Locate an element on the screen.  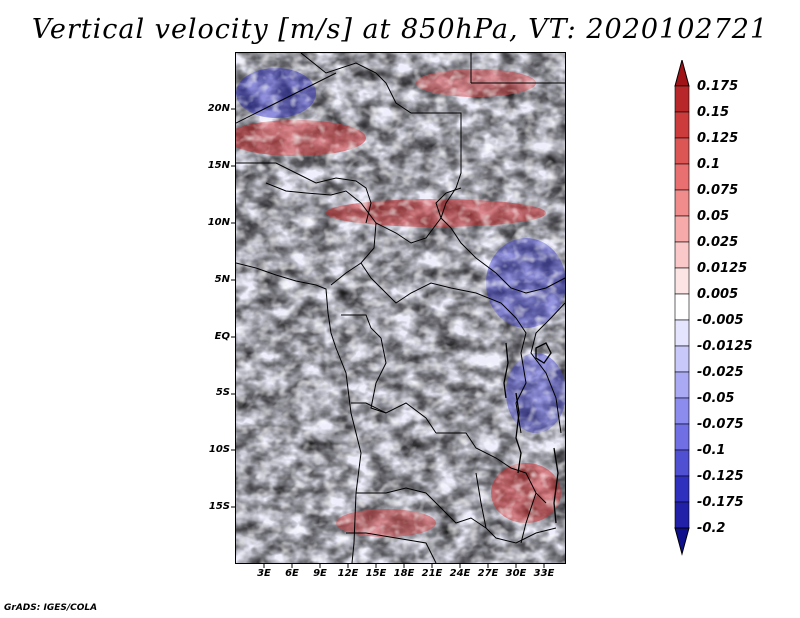
colorbar-top-arrow is located at coordinates (682, 73).